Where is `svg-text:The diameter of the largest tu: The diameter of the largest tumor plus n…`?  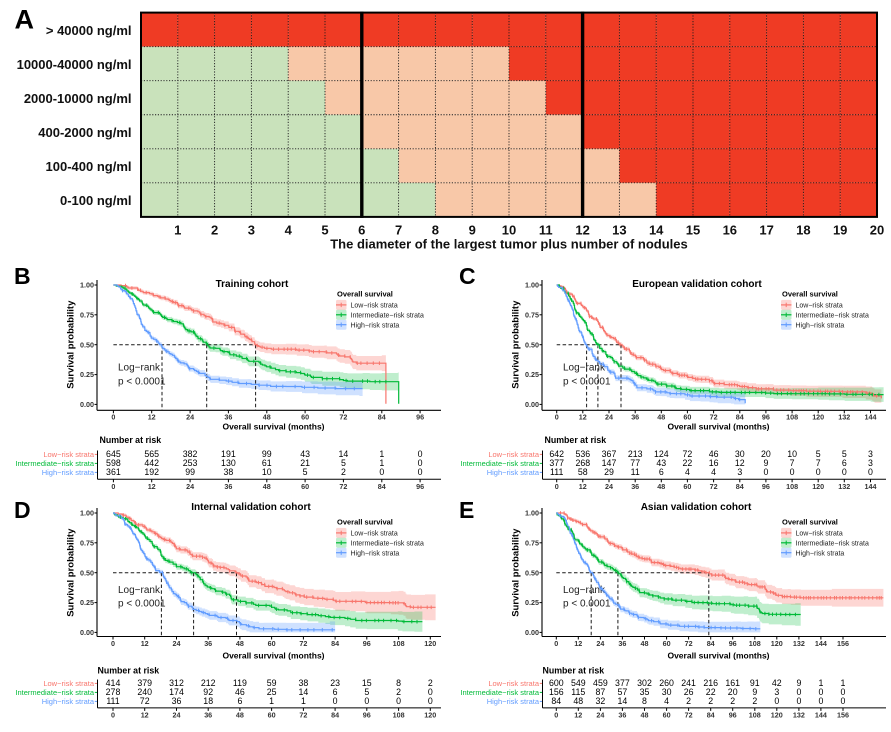 svg-text:The diameter of the largest tu: The diameter of the largest tumor plus n… is located at coordinates (509, 244).